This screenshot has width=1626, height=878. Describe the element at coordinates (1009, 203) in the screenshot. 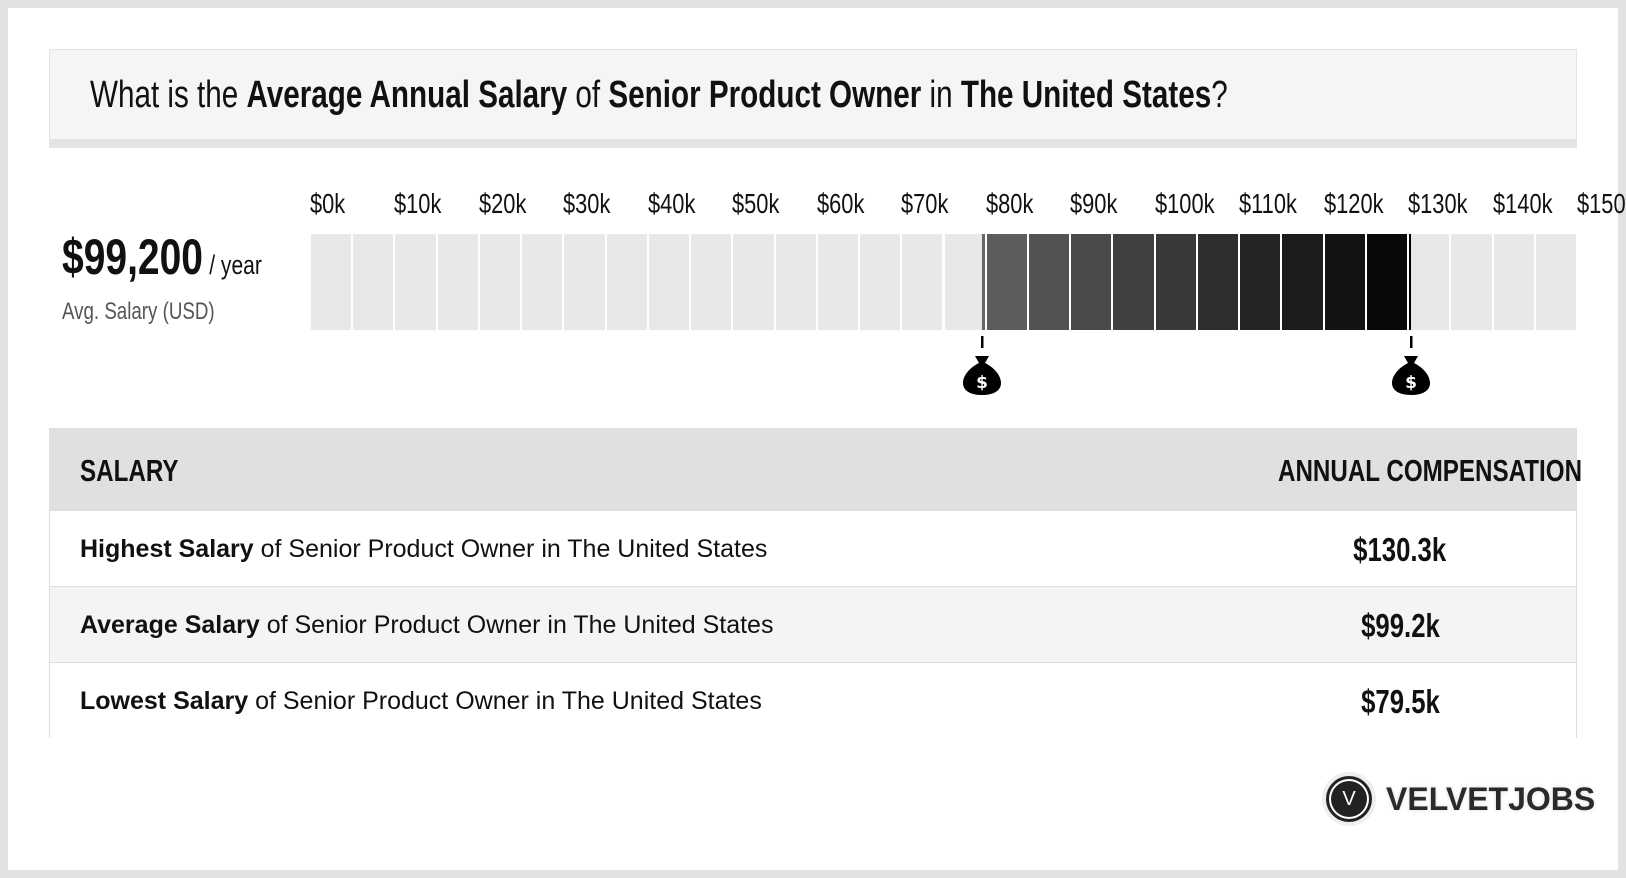

I see `tick-label: $80k` at that location.